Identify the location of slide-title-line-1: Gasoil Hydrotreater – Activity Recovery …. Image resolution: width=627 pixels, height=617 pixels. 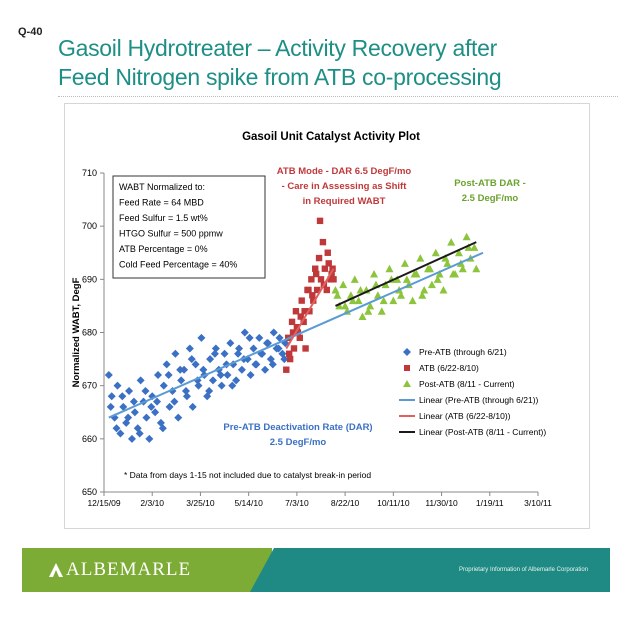
(277, 48).